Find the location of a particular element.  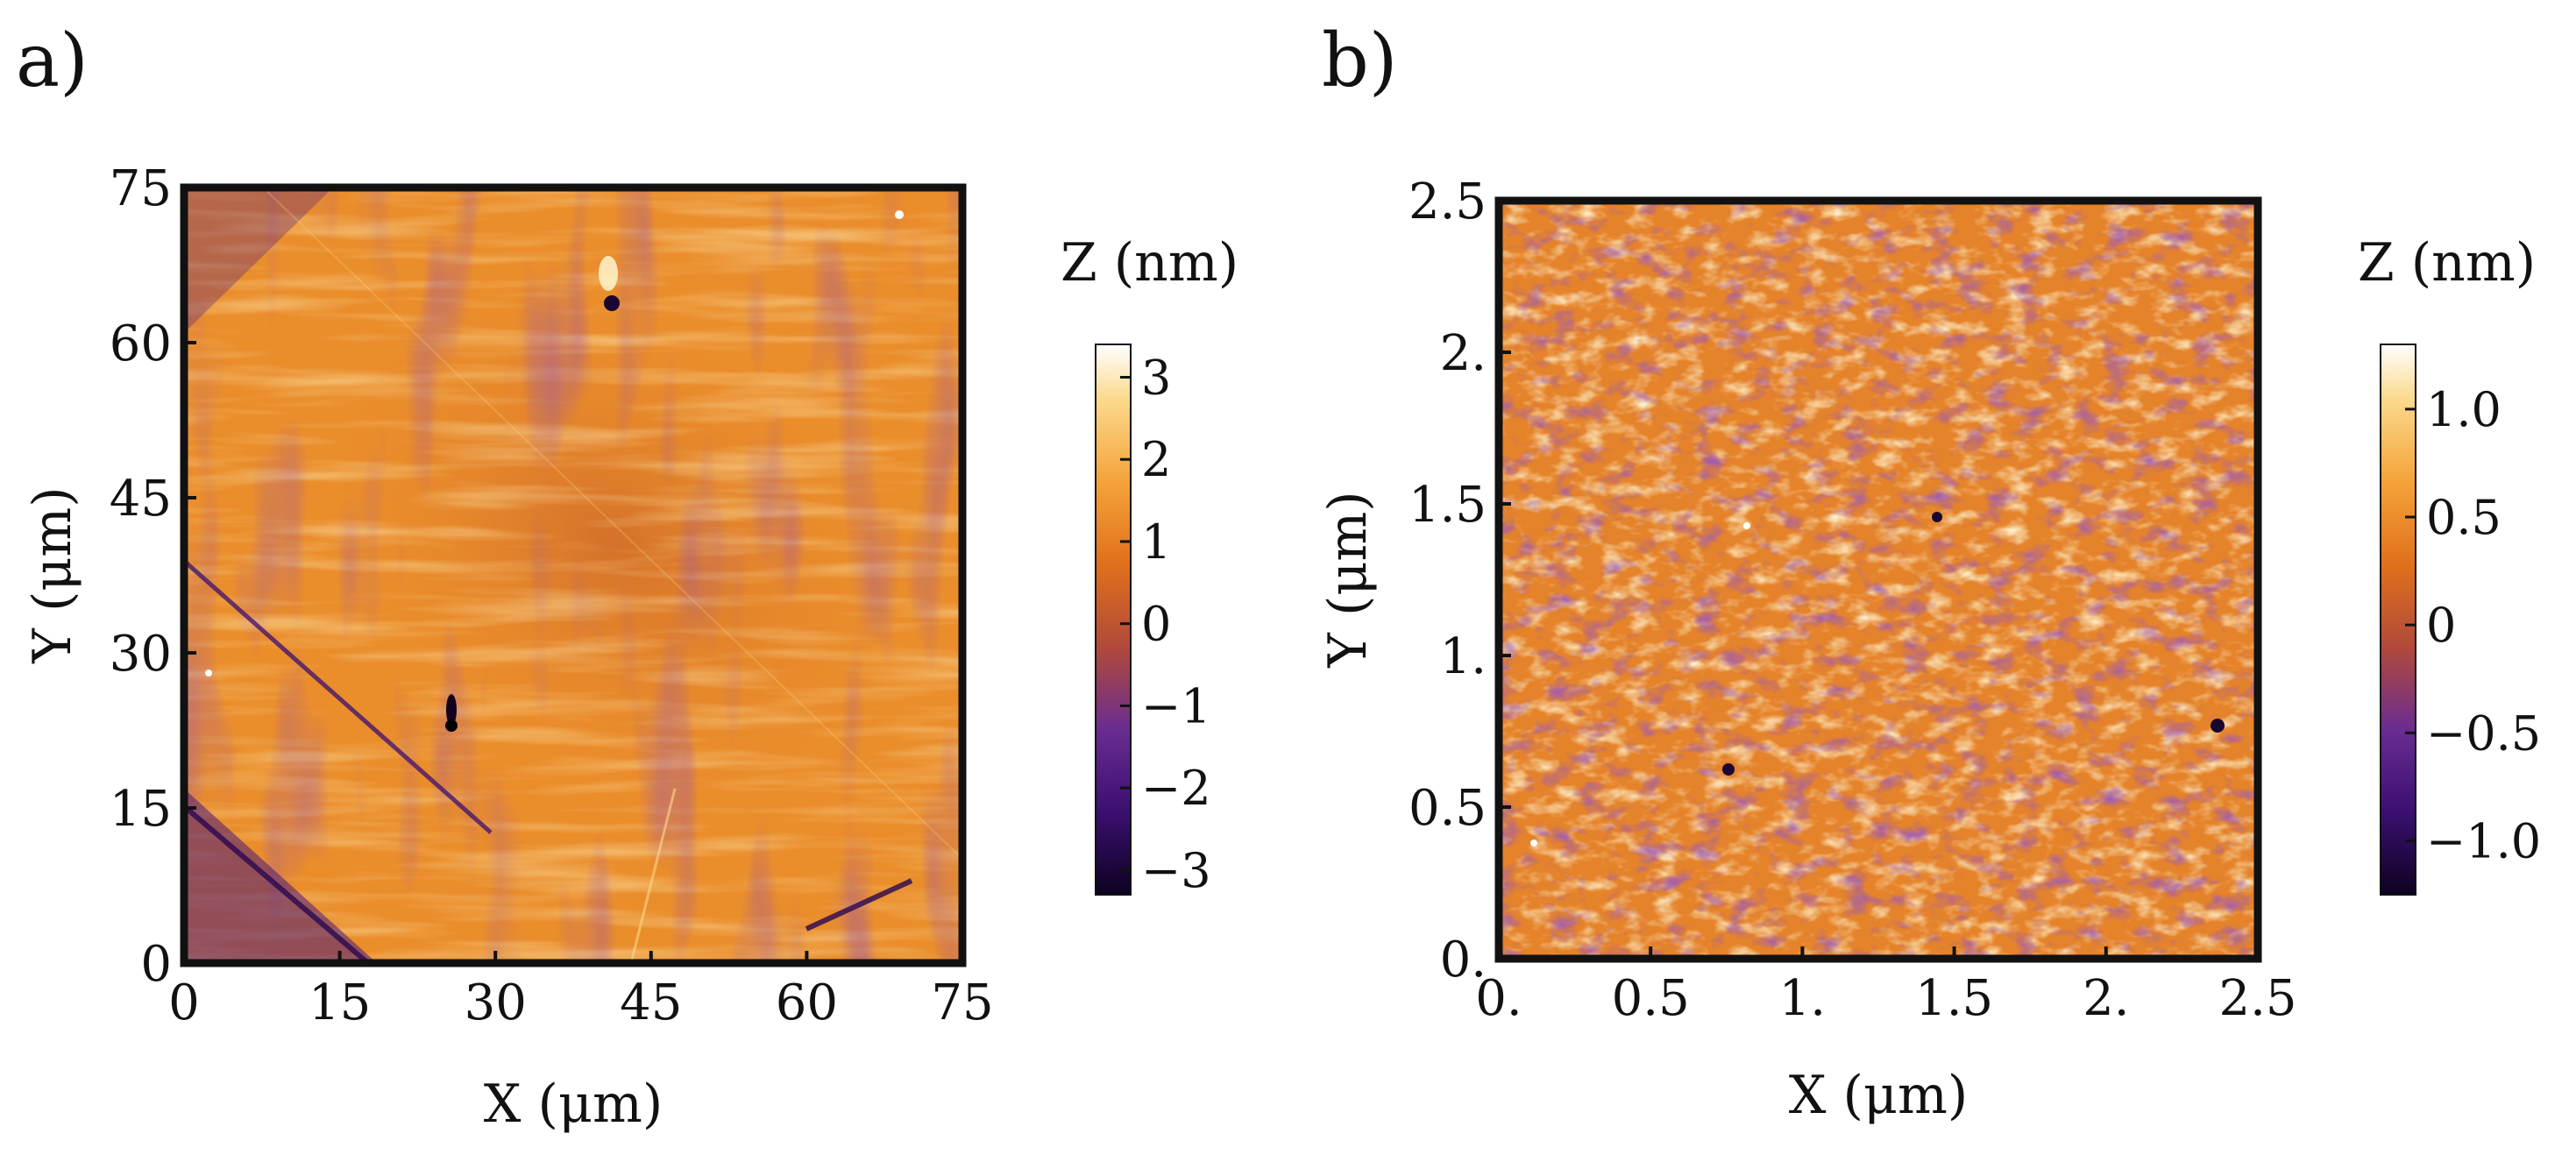

panel-b-ytick-label: 1.5 is located at coordinates (1448, 506).